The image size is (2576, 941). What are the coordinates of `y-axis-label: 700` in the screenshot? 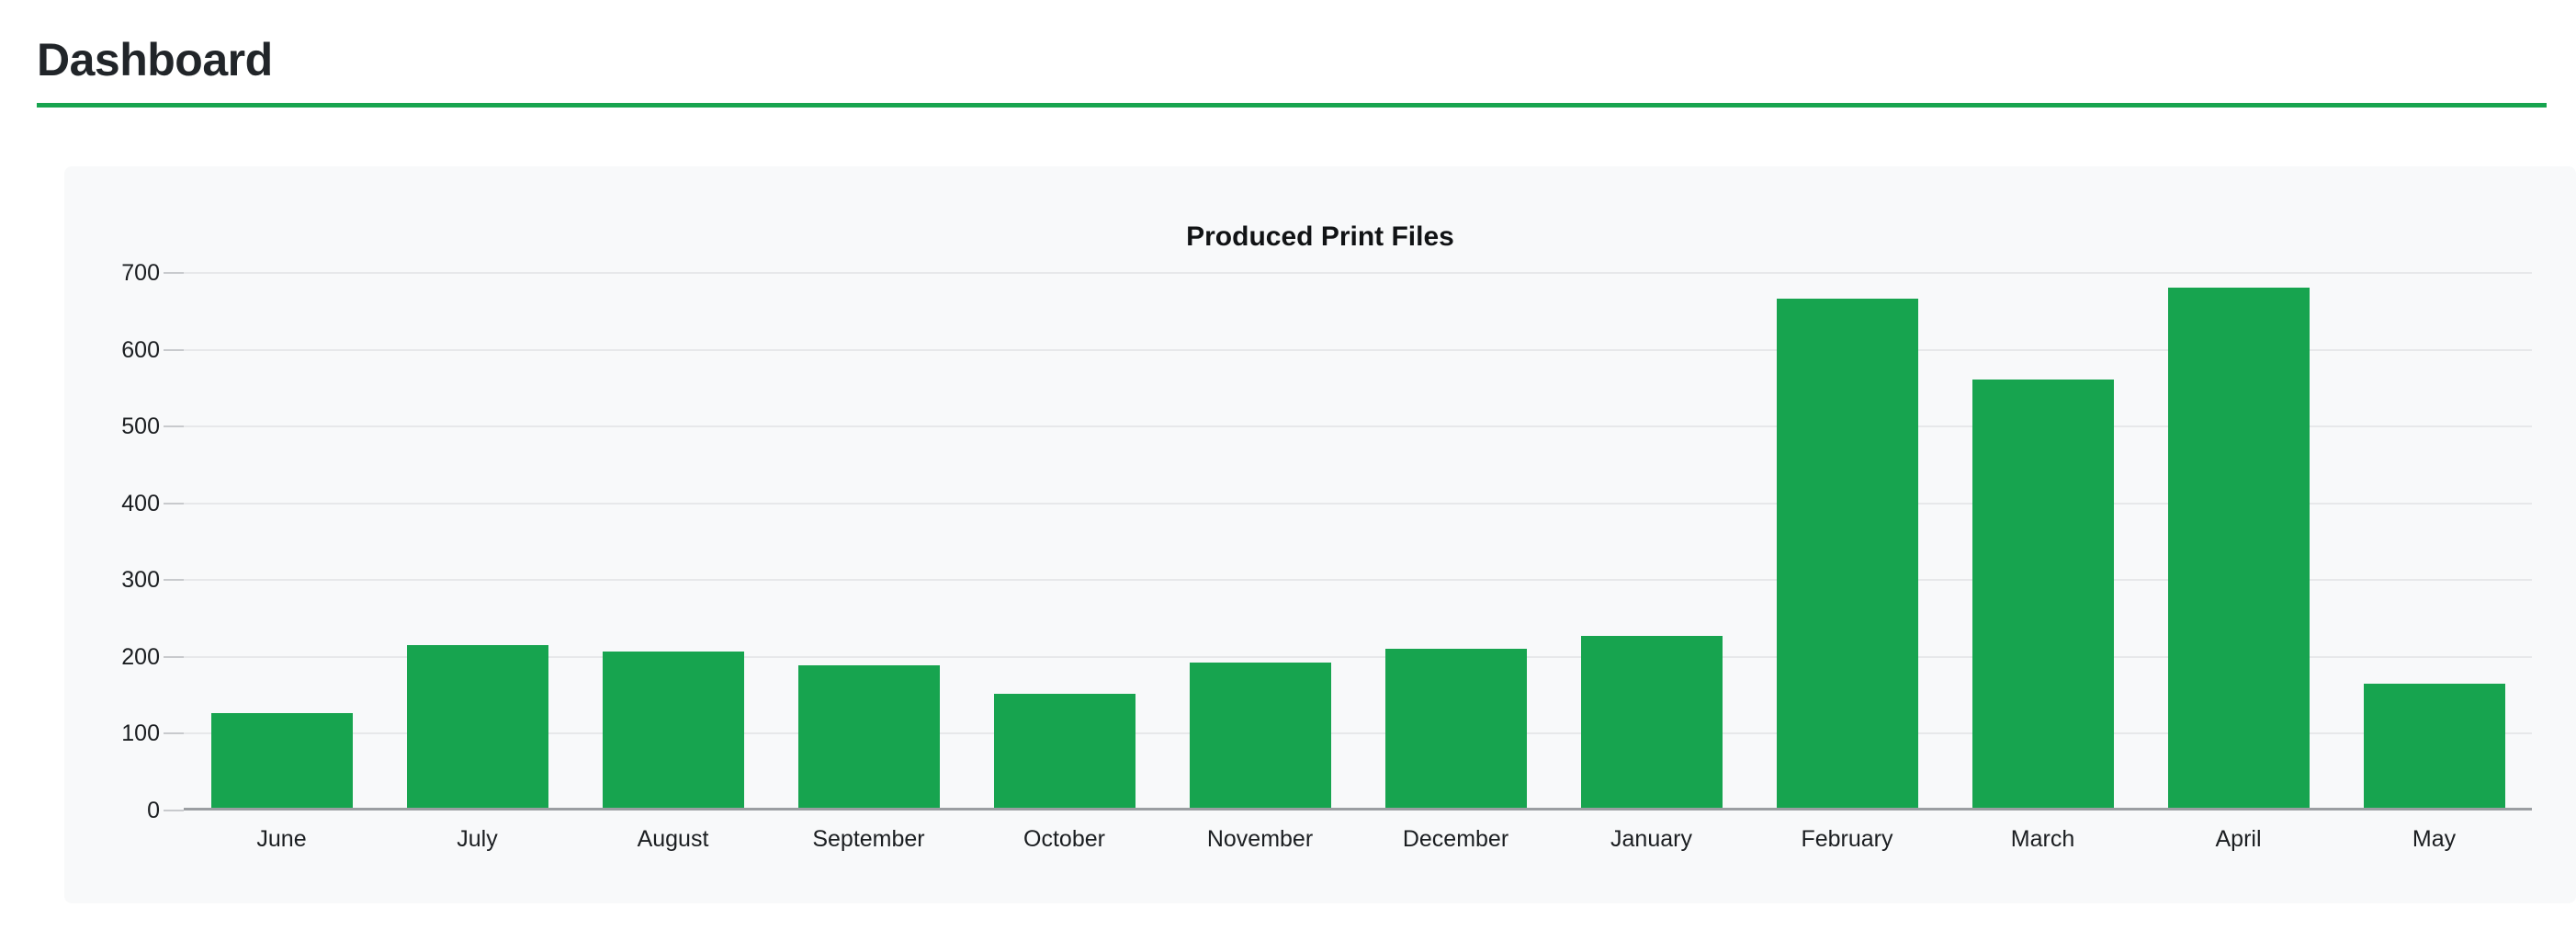 It's located at (140, 273).